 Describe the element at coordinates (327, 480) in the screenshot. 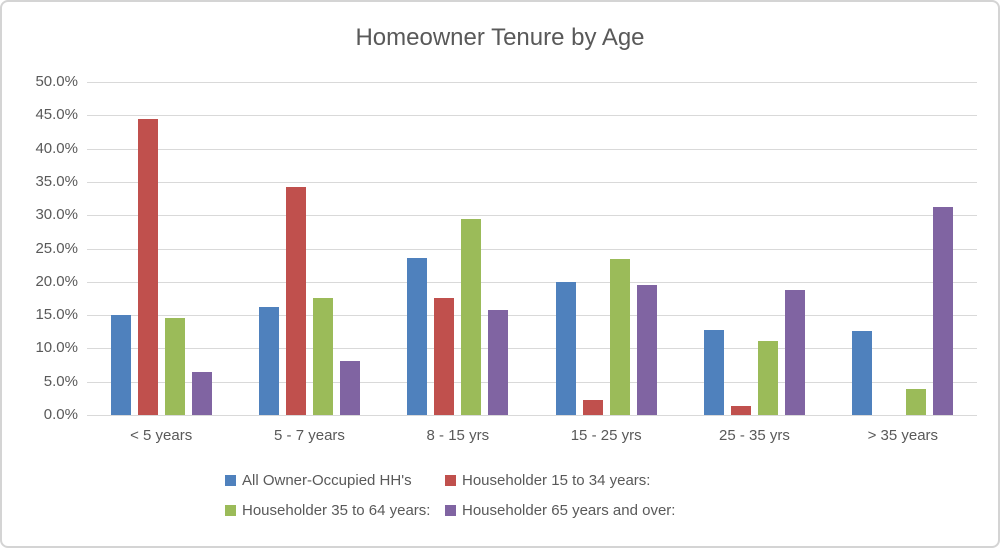

I see `legend-label: All Owner-Occupied HH's` at that location.